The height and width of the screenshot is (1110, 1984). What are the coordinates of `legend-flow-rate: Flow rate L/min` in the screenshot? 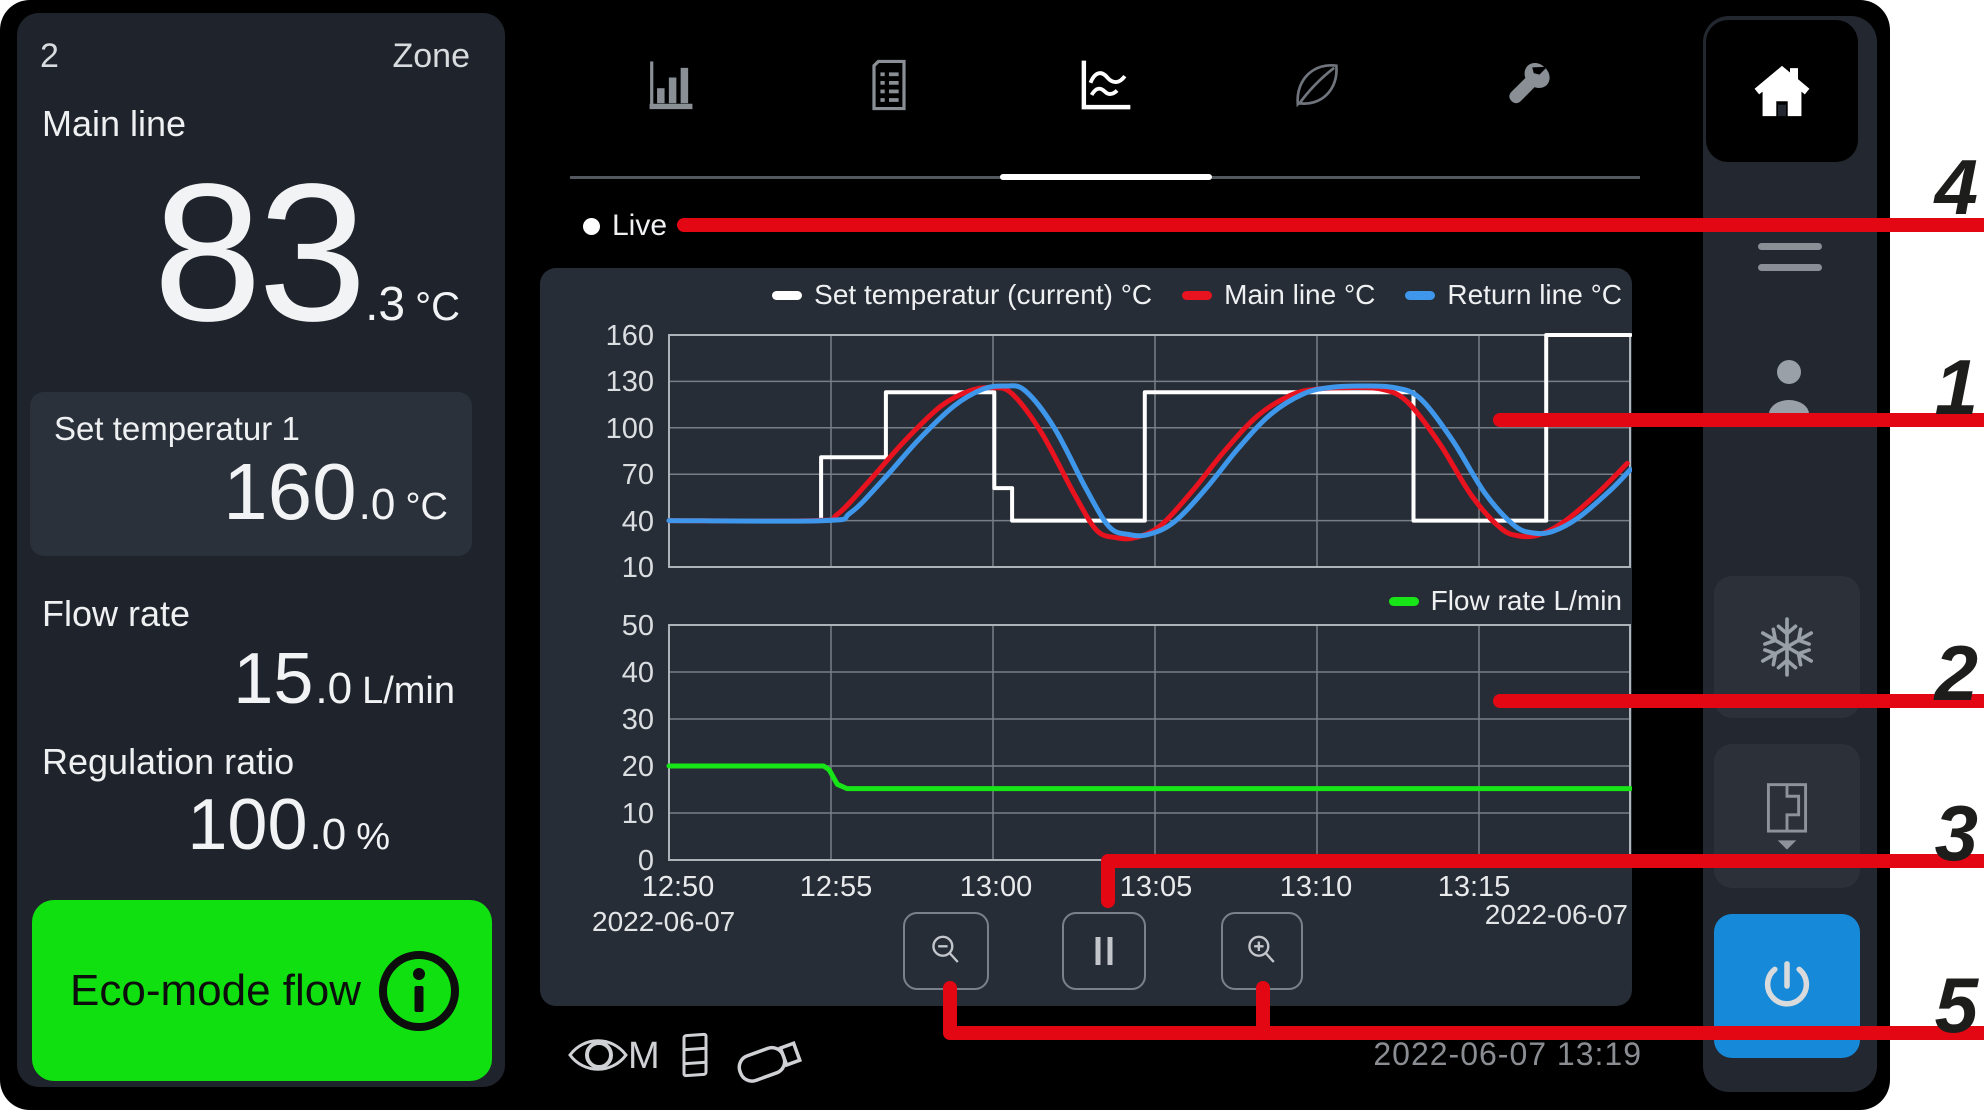 It's located at (1505, 601).